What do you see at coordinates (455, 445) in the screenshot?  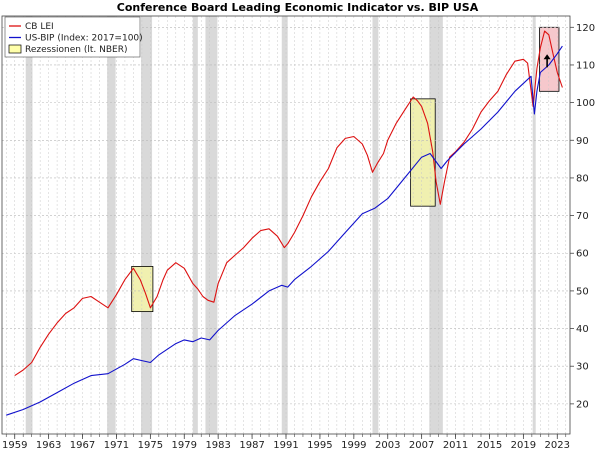 I see `x-tick-label: 2011` at bounding box center [455, 445].